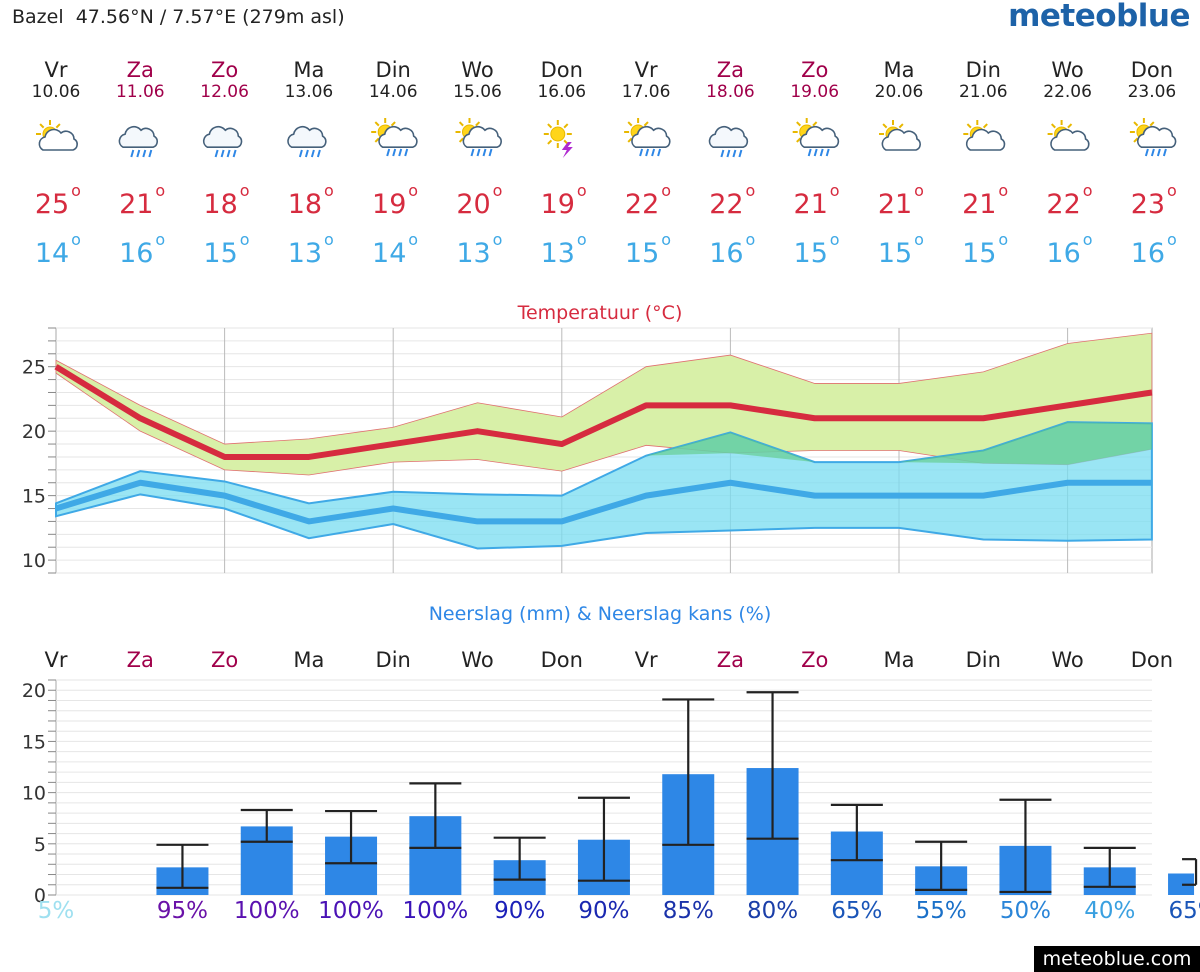  I want to click on brand-logo: meteoblue, so click(1099, 17).